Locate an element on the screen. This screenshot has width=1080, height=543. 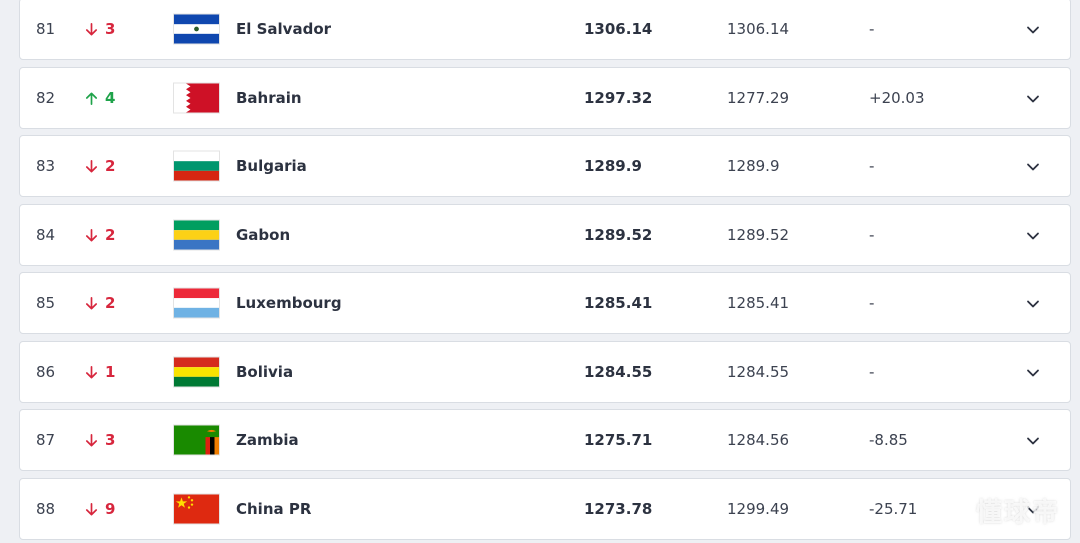
table-row: 81 3 El Salvador 1306.14 1306.14 - is located at coordinates (545, 30).